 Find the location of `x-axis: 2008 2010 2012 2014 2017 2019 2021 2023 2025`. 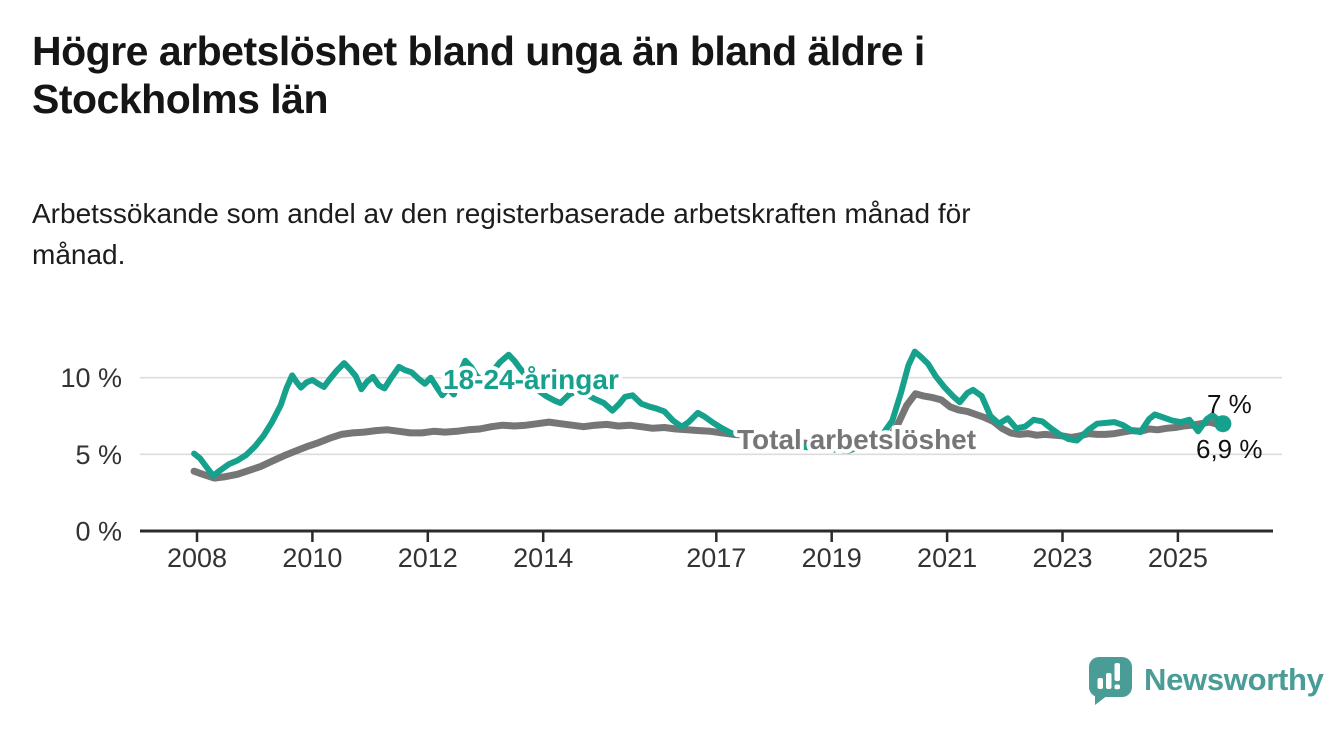

x-axis: 2008 2010 2012 2014 2017 2019 2021 2023 2025 is located at coordinates (687, 552).